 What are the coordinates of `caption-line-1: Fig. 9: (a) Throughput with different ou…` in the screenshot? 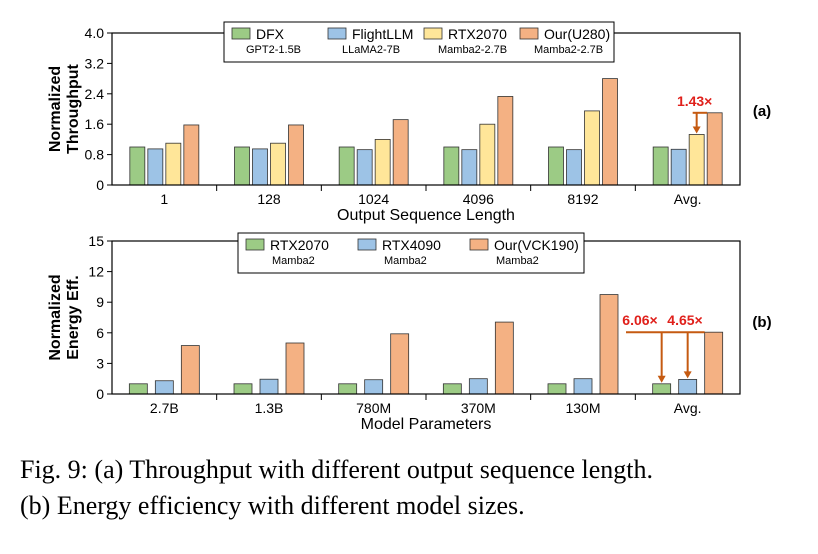 It's located at (337, 469).